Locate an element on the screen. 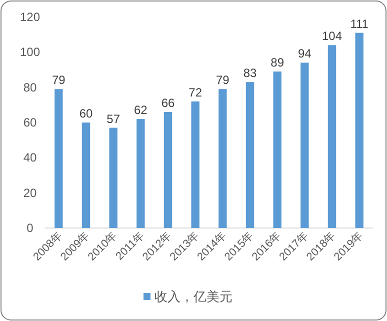 The width and height of the screenshot is (387, 321). data-label: 66 is located at coordinates (168, 103).